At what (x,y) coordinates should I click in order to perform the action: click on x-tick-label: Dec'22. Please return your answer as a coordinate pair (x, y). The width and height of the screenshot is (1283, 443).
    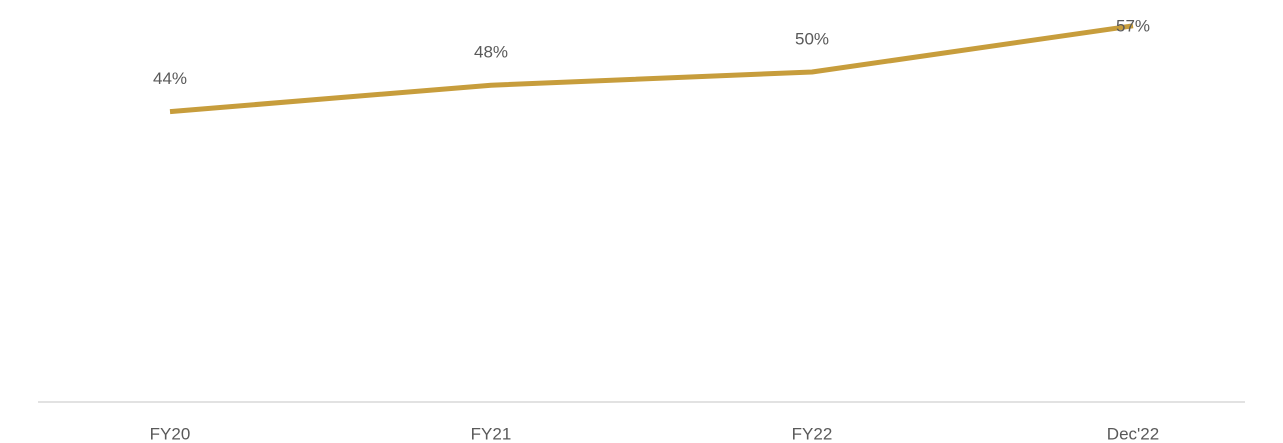
    Looking at the image, I should click on (1133, 433).